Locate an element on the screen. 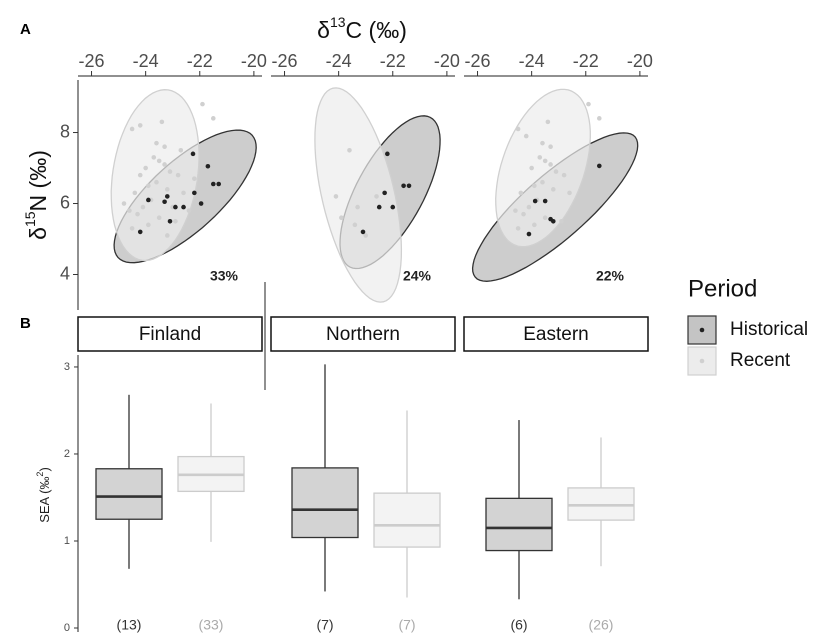 This screenshot has width=819, height=636. x-axis-title-part: C (‰) is located at coordinates (376, 30).